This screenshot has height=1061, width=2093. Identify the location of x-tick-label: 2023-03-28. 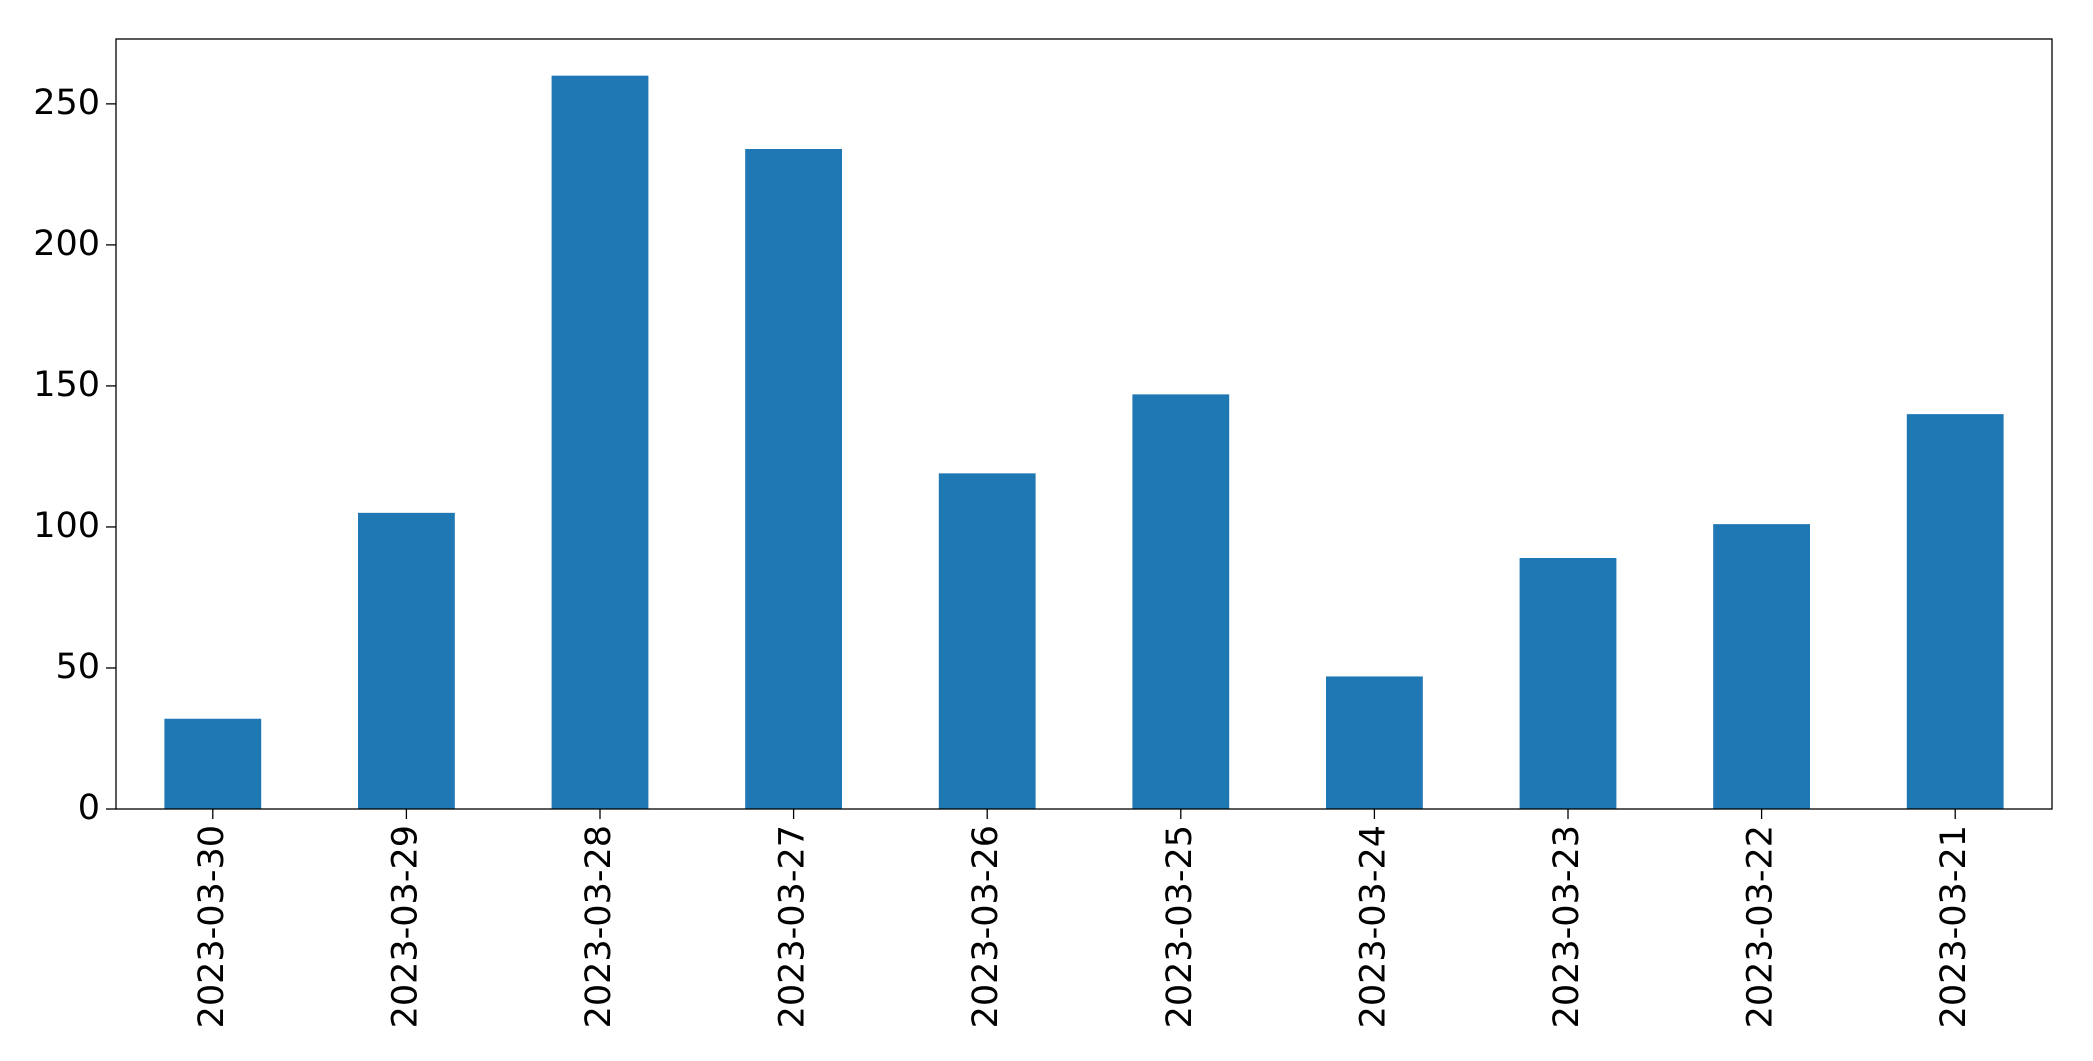
(599, 926).